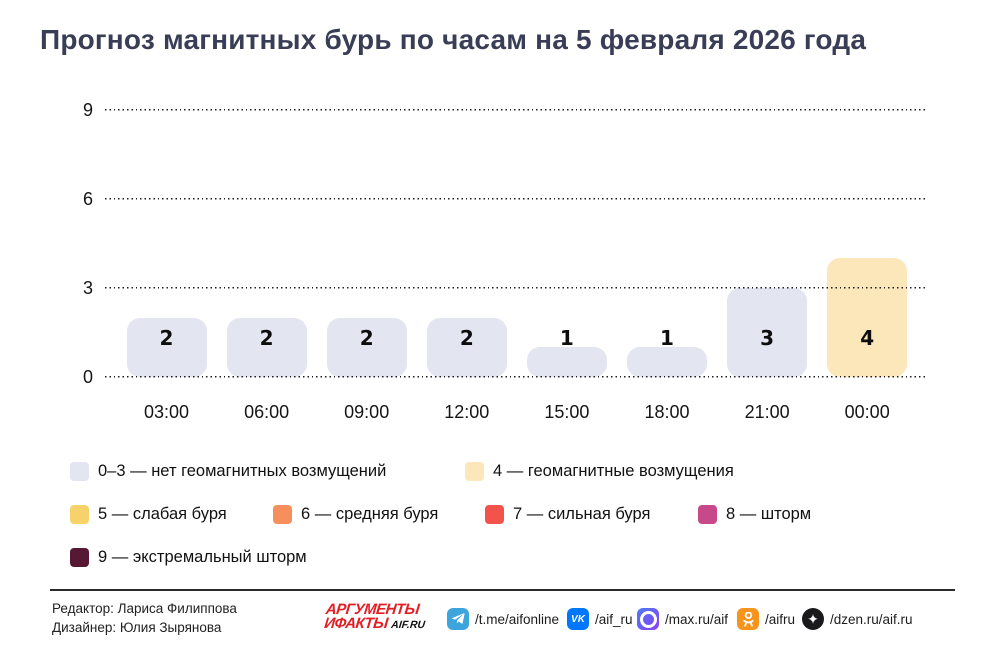  I want to click on social-handle: /t.me/aifonline, so click(517, 619).